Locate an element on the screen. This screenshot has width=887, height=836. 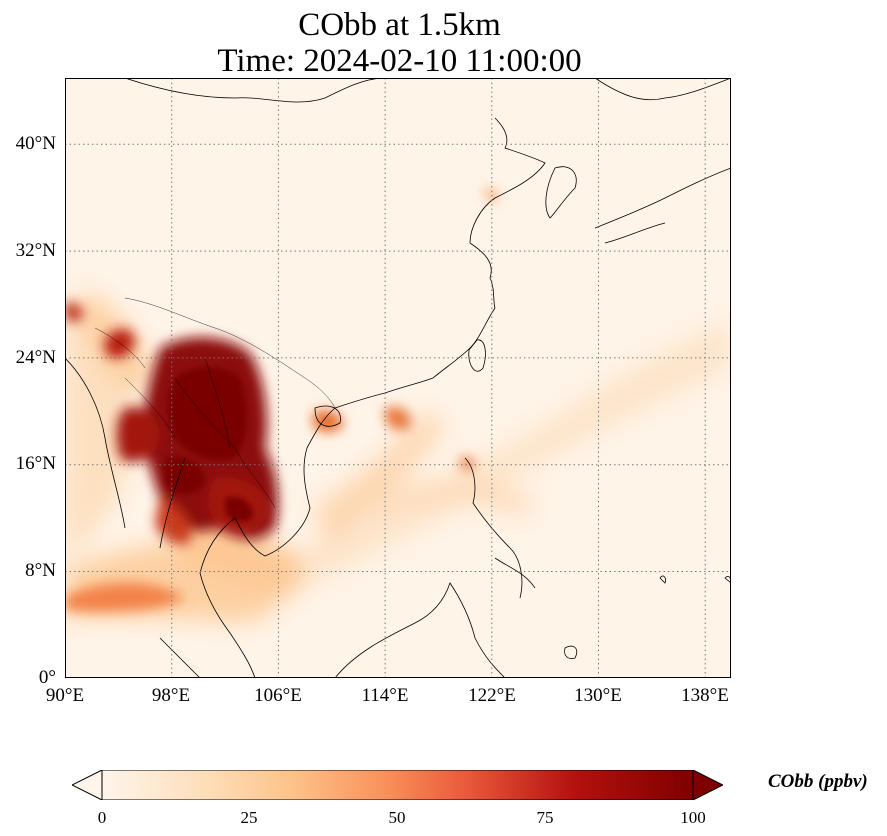
colorbar-gradient is located at coordinates (397, 785).